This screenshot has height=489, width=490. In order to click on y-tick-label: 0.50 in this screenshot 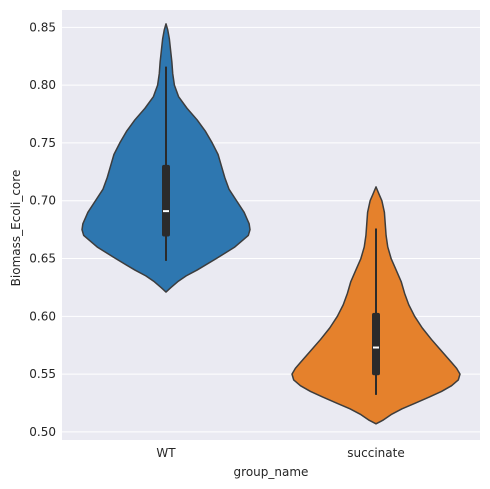, I will do `click(42, 432)`.